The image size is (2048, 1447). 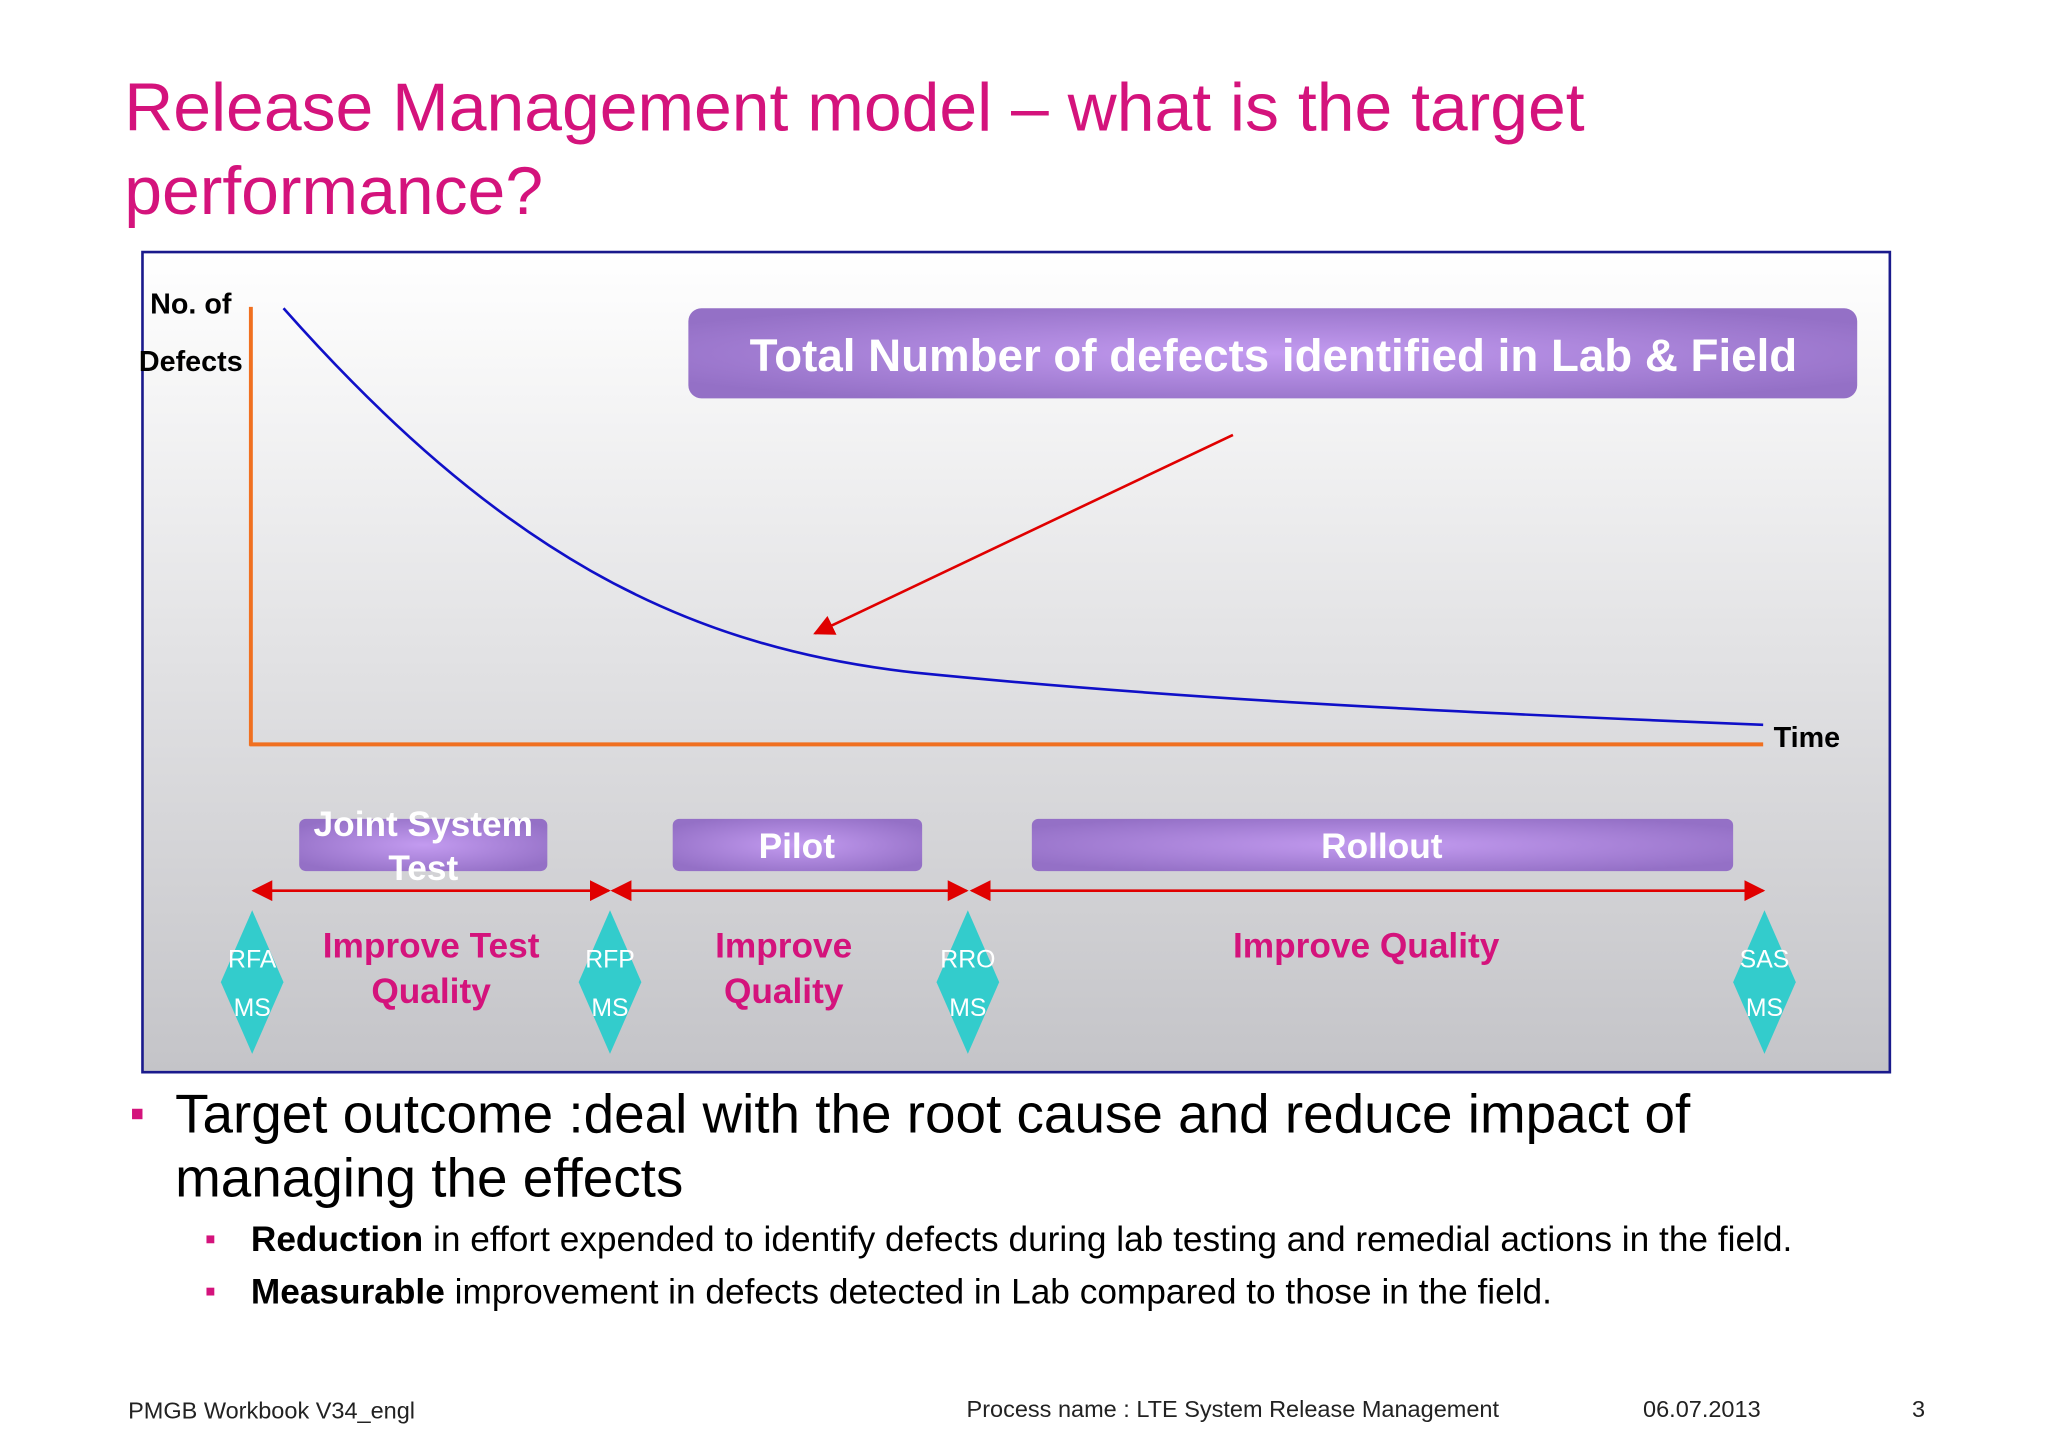 What do you see at coordinates (271, 1410) in the screenshot?
I see `footer-left: PMGB Workbook V34_engl` at bounding box center [271, 1410].